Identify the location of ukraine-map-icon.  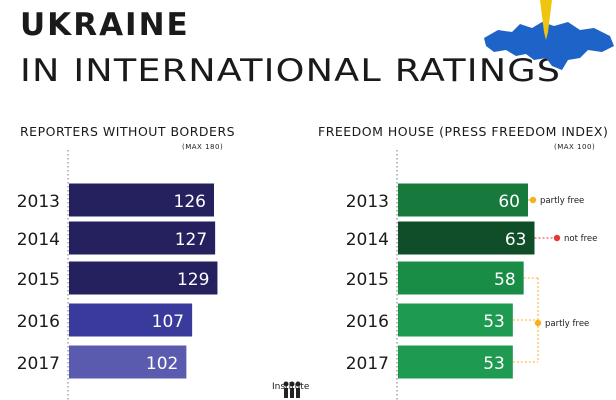
(549, 35).